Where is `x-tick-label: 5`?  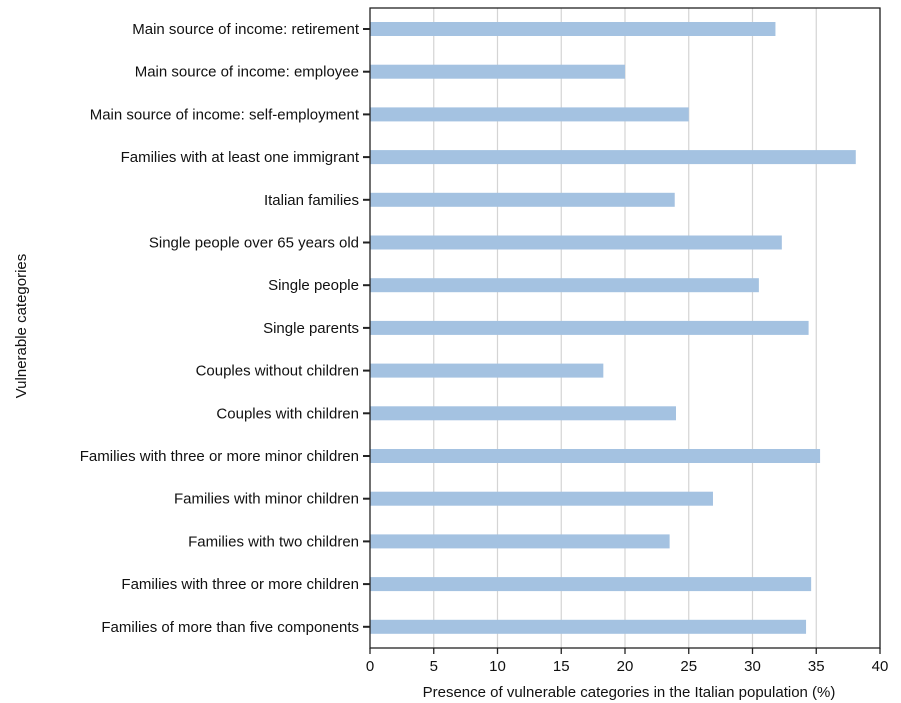 x-tick-label: 5 is located at coordinates (434, 666).